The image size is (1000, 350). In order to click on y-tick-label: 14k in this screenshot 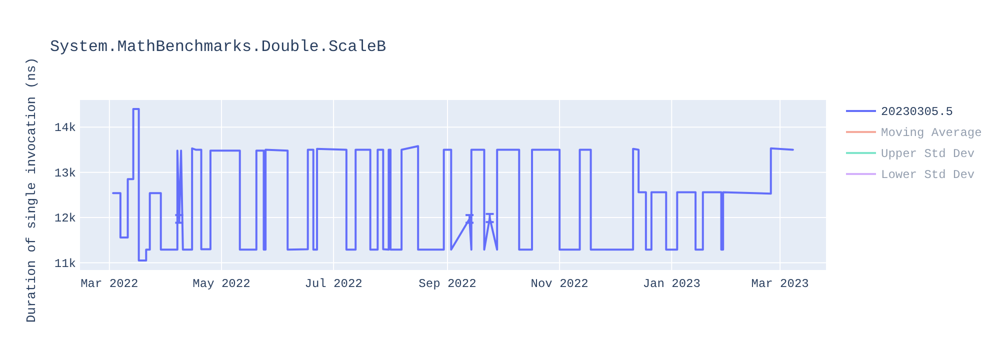, I will do `click(65, 128)`.